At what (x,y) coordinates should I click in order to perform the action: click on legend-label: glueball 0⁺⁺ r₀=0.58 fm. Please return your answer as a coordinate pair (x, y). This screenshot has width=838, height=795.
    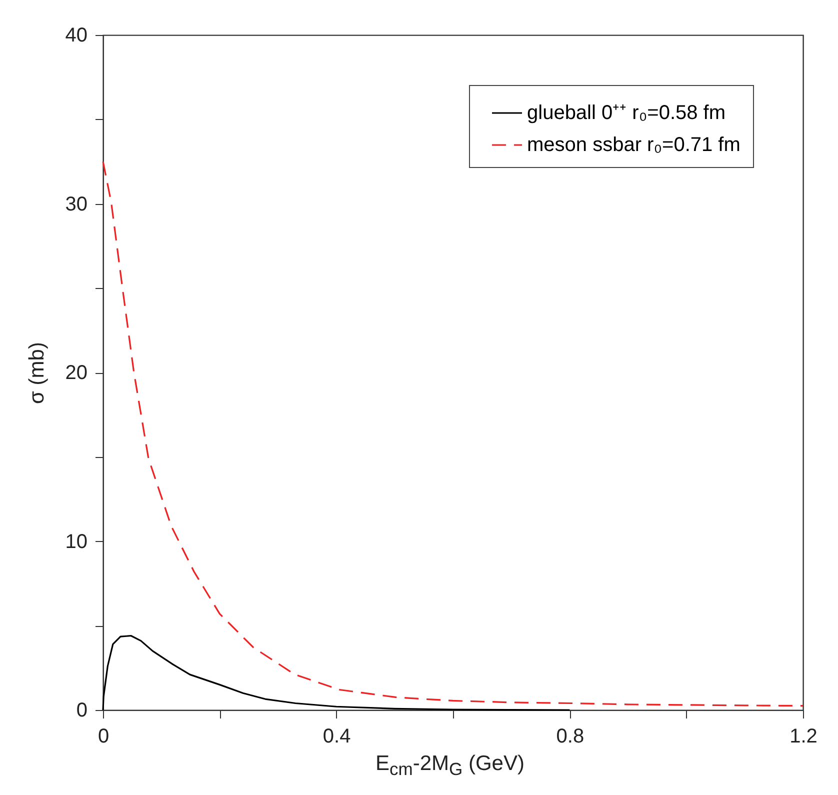
    Looking at the image, I should click on (626, 113).